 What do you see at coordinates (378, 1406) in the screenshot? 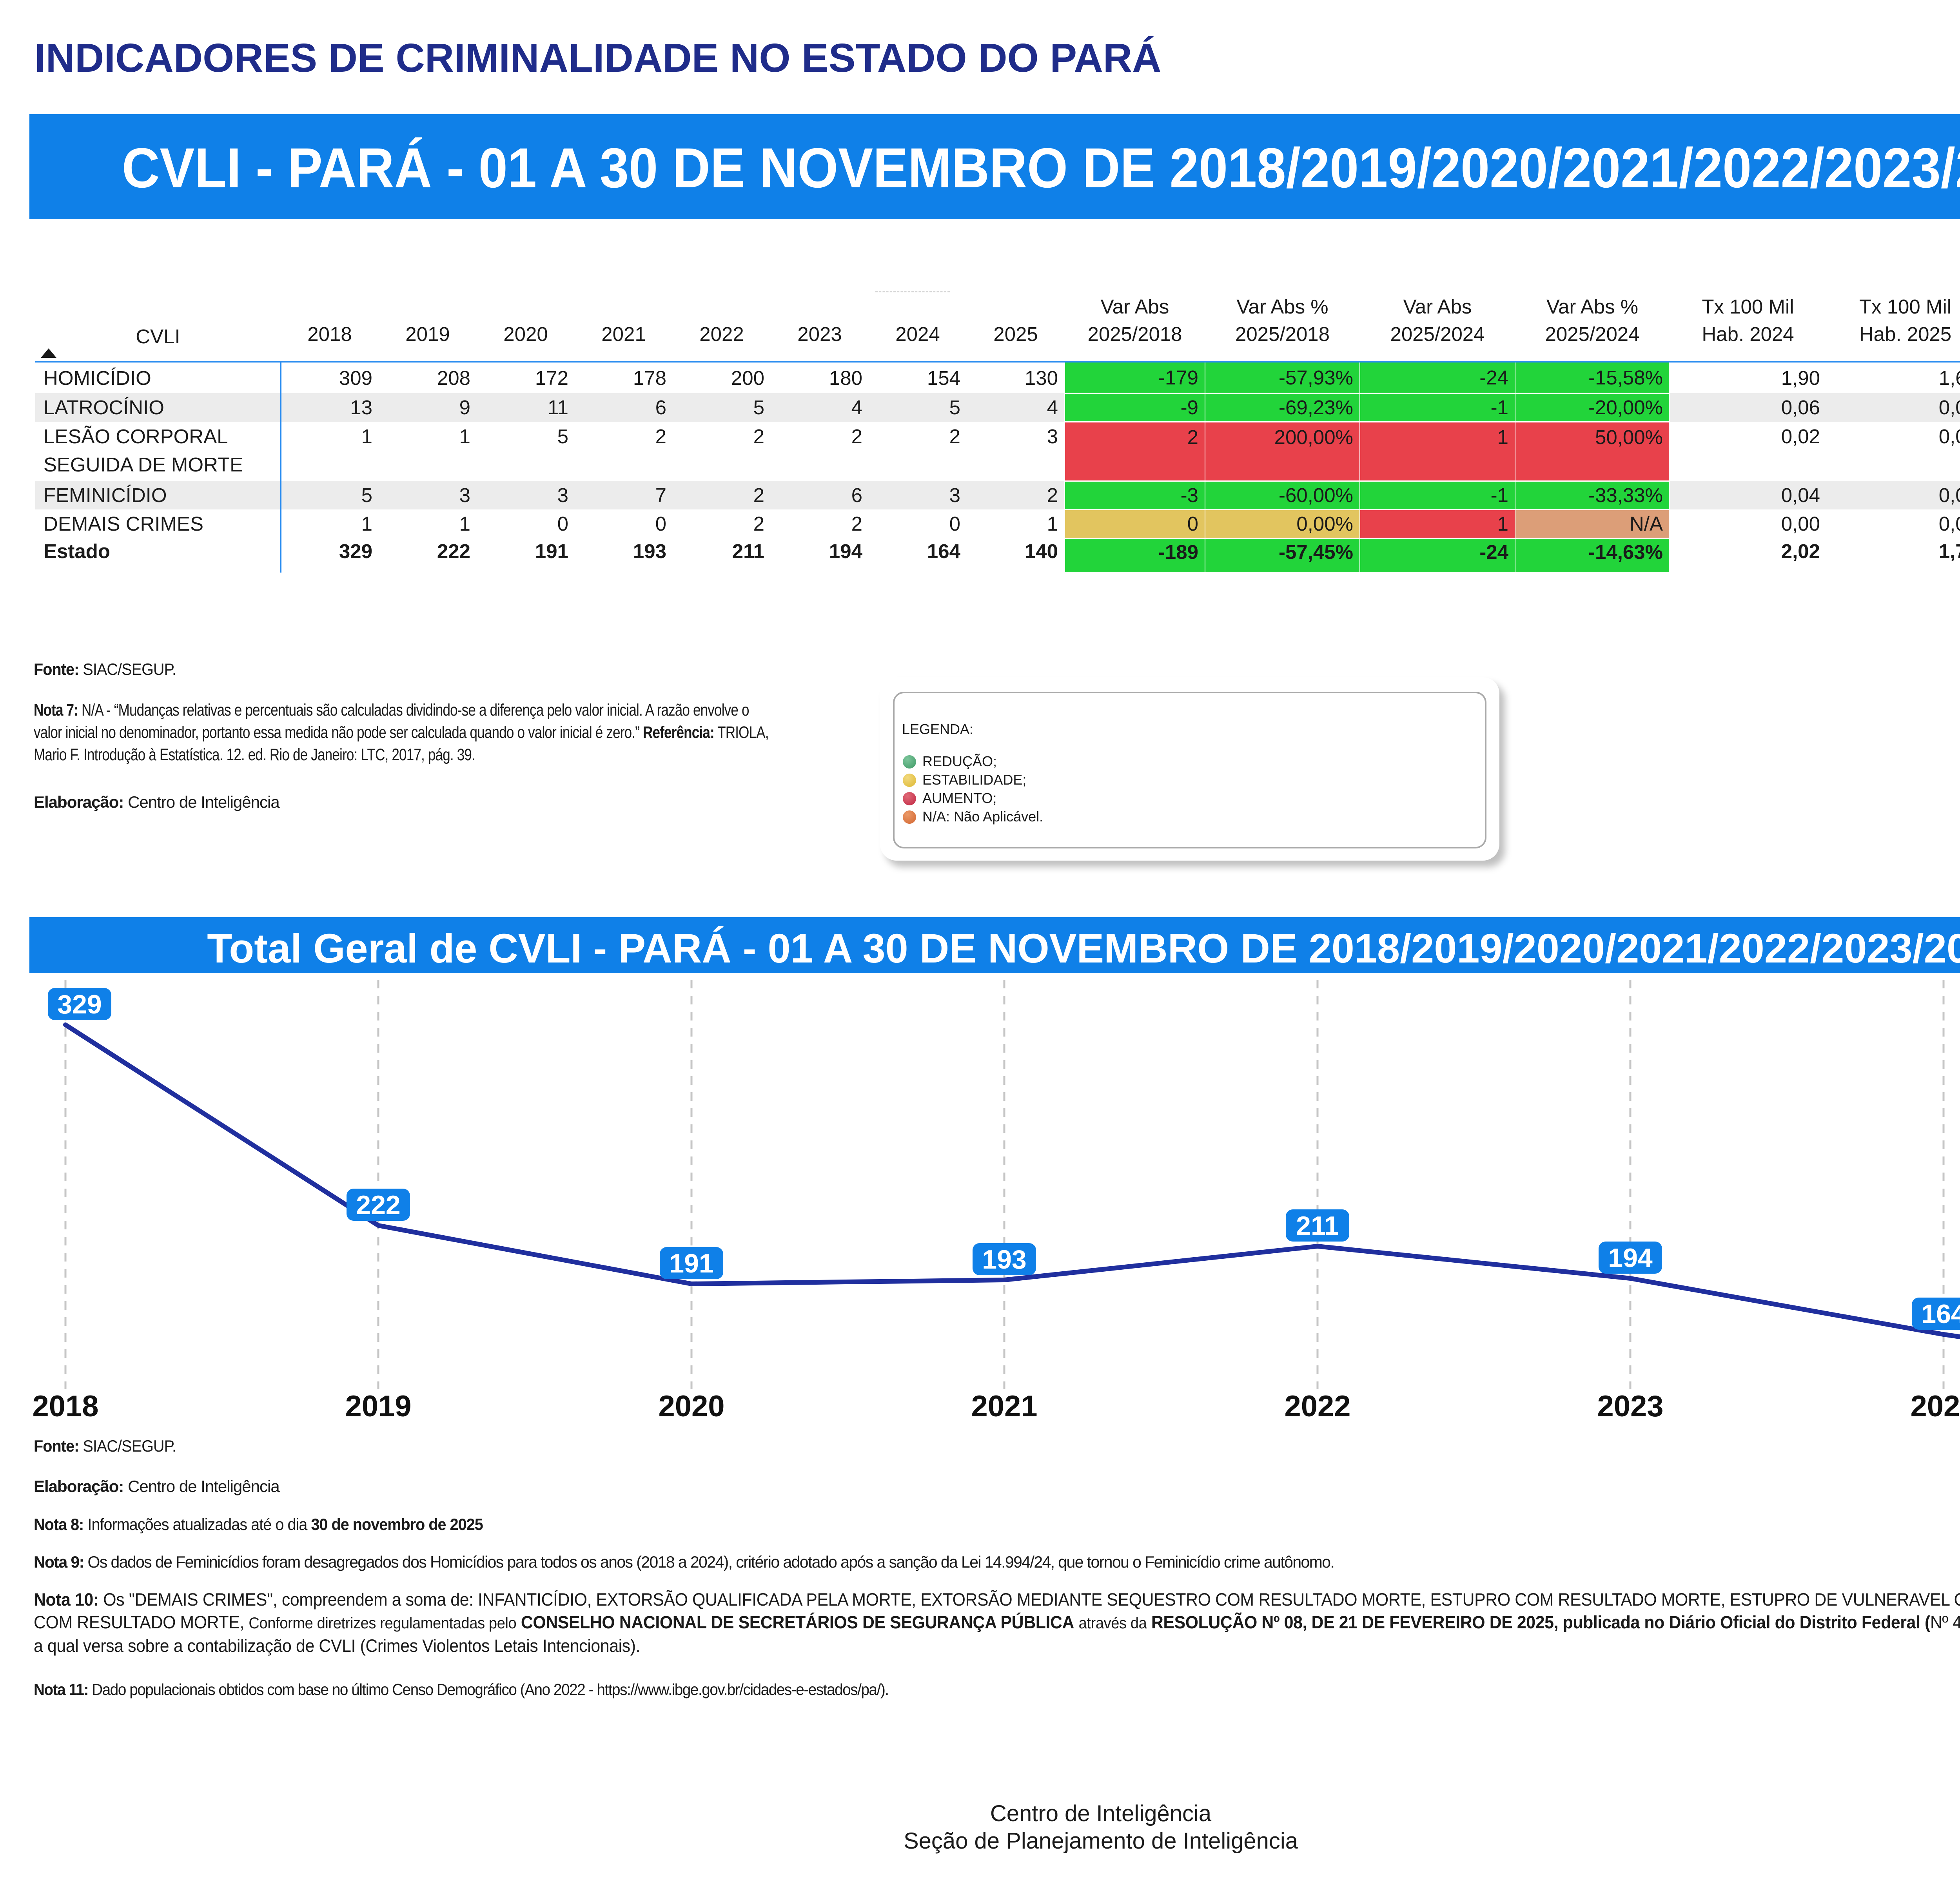
I see `svg-text: 2019` at bounding box center [378, 1406].